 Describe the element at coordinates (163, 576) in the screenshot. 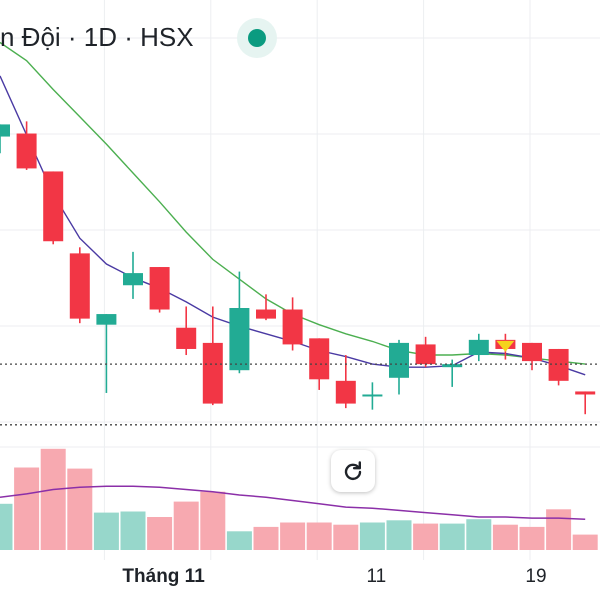

I see `x-tick-label: Tháng 11` at that location.